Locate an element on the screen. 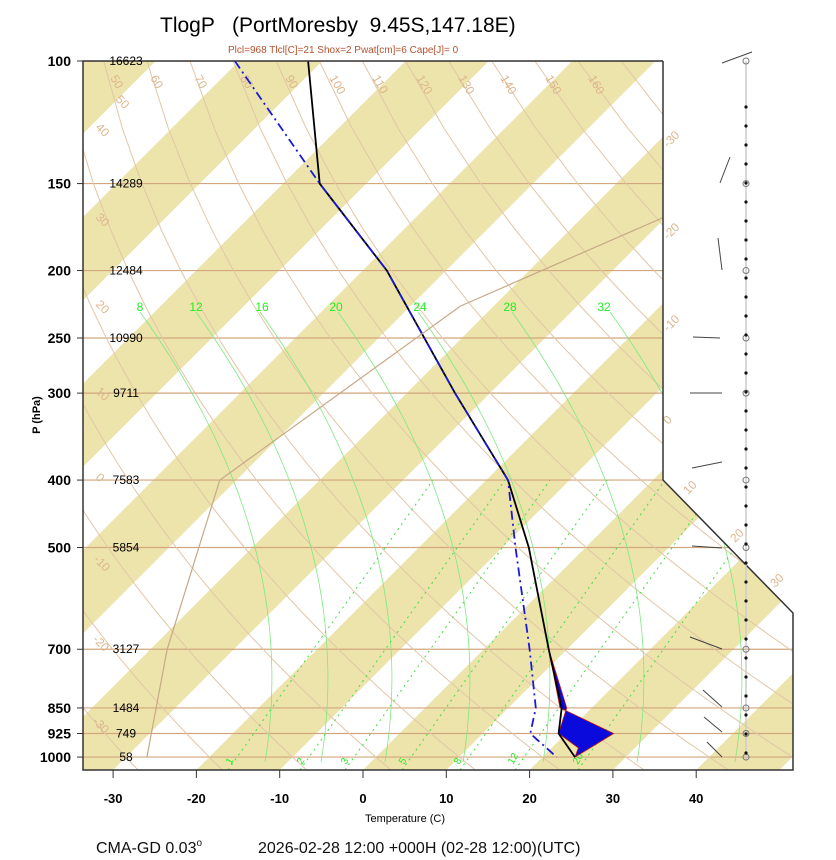  theta-label: 60 is located at coordinates (156, 82).